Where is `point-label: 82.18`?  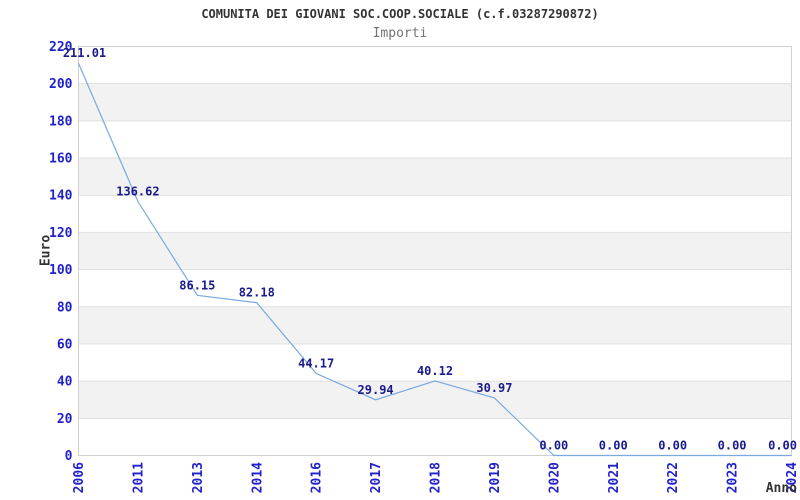
point-label: 82.18 is located at coordinates (257, 293).